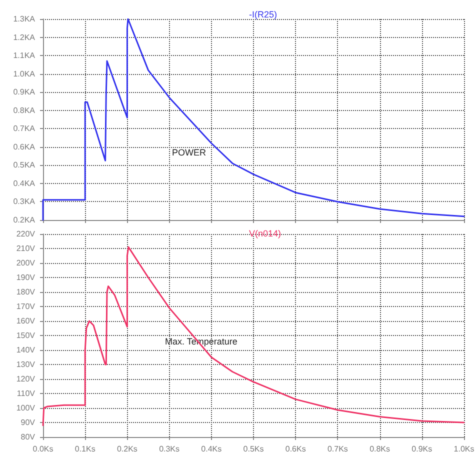 This screenshot has width=476, height=456. Describe the element at coordinates (26, 408) in the screenshot. I see `y-tick-label: 100V` at that location.